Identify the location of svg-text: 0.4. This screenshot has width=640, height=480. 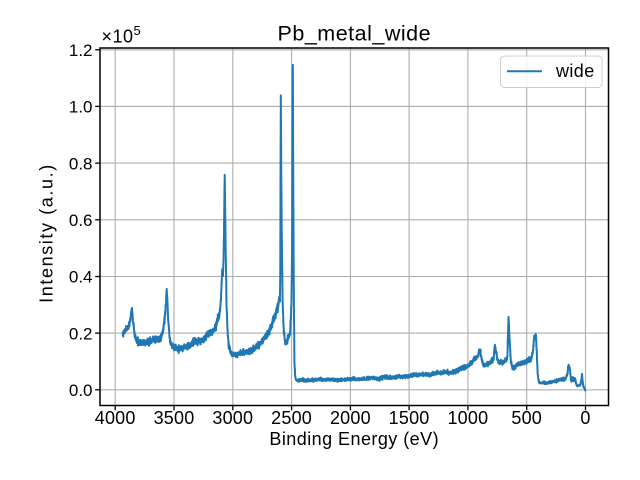
(81, 277).